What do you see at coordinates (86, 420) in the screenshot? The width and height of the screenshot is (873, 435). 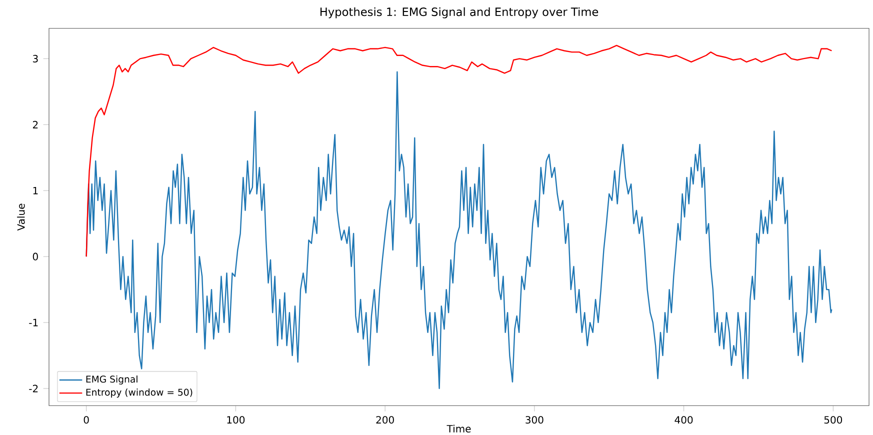 I see `x-tick-label: 0` at bounding box center [86, 420].